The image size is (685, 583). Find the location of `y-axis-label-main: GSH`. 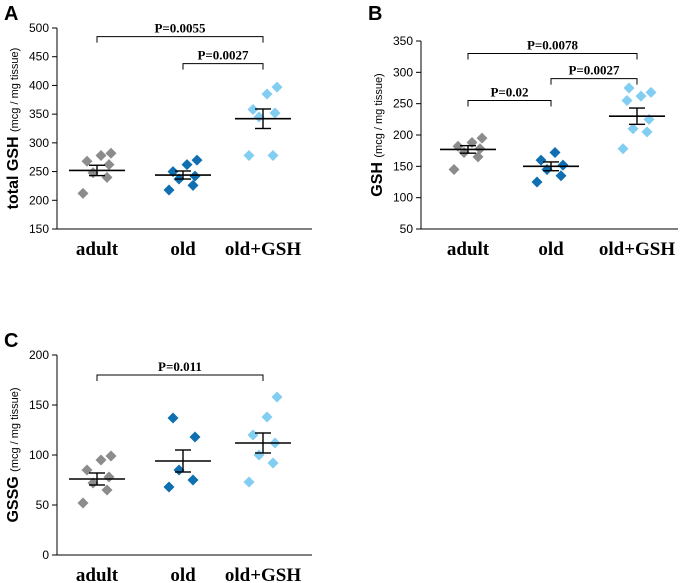

y-axis-label-main: GSH is located at coordinates (377, 177).